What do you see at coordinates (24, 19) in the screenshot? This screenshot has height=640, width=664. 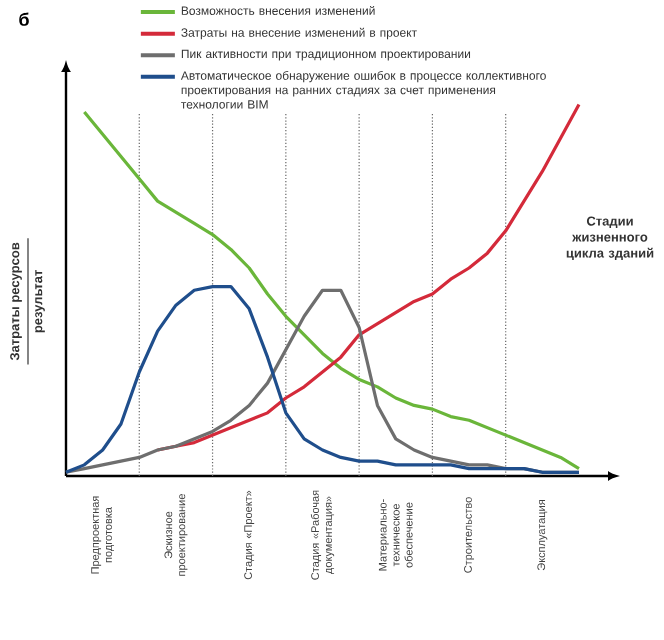 I see `text: б` at bounding box center [24, 19].